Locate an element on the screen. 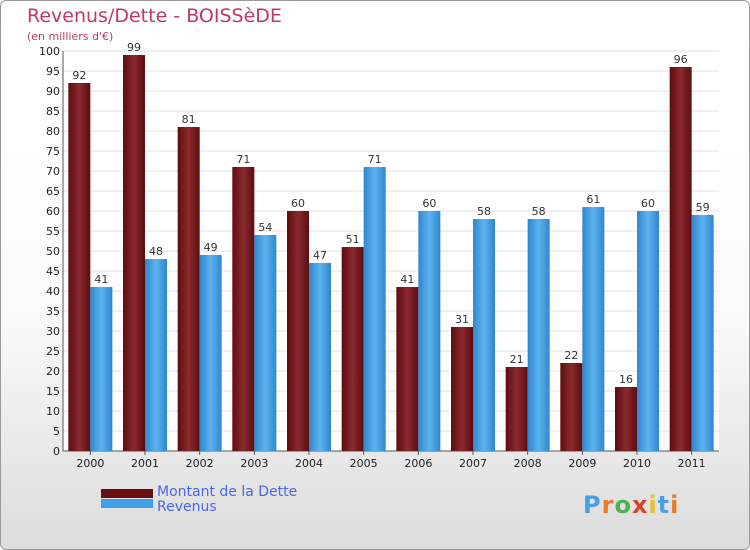 The width and height of the screenshot is (750, 550). data-label: 22 is located at coordinates (571, 355).